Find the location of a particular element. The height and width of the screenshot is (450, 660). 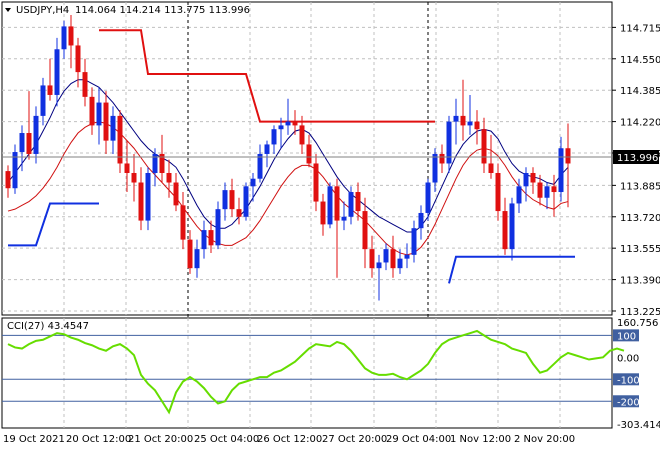

time-label: 29 Oct 04:00 is located at coordinates (418, 439).